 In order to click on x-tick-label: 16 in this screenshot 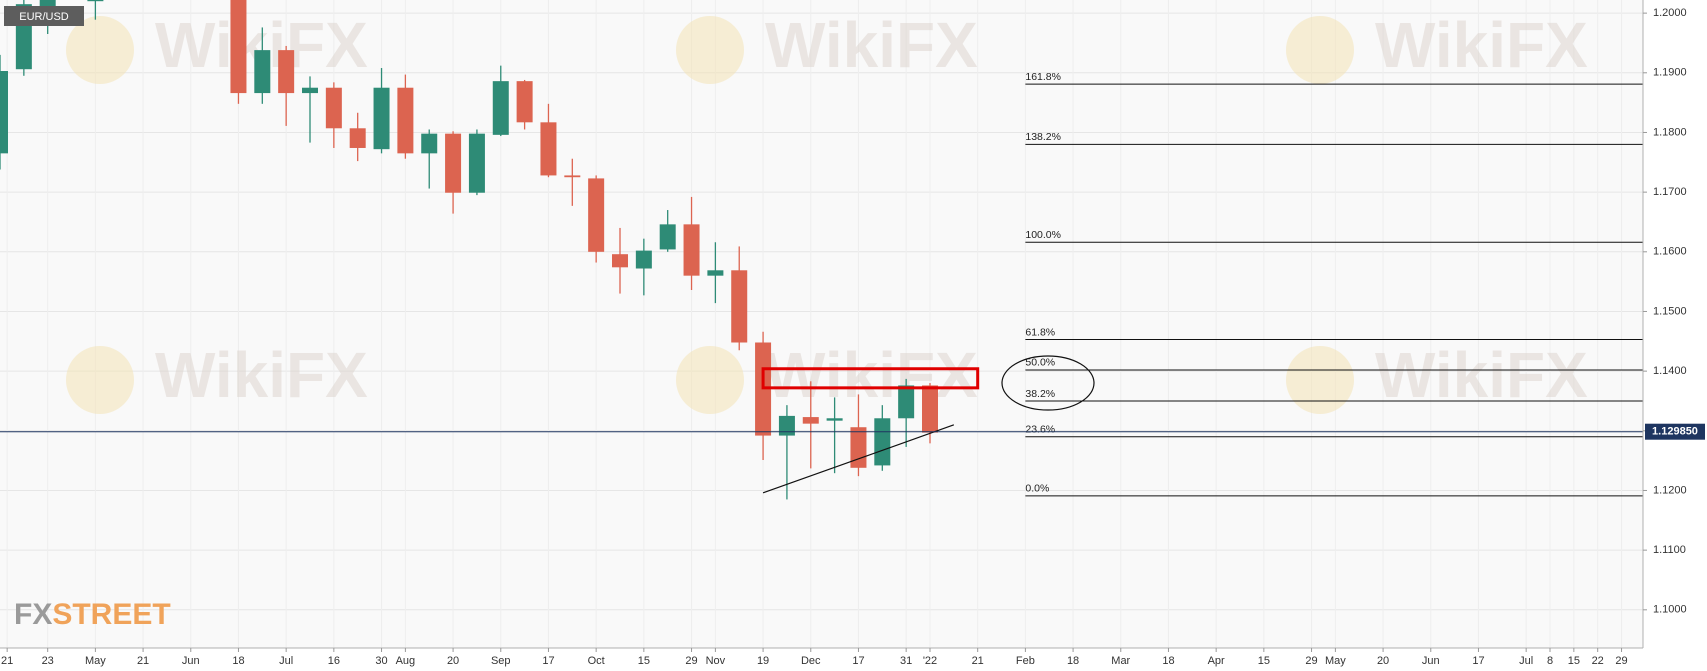, I will do `click(334, 661)`.